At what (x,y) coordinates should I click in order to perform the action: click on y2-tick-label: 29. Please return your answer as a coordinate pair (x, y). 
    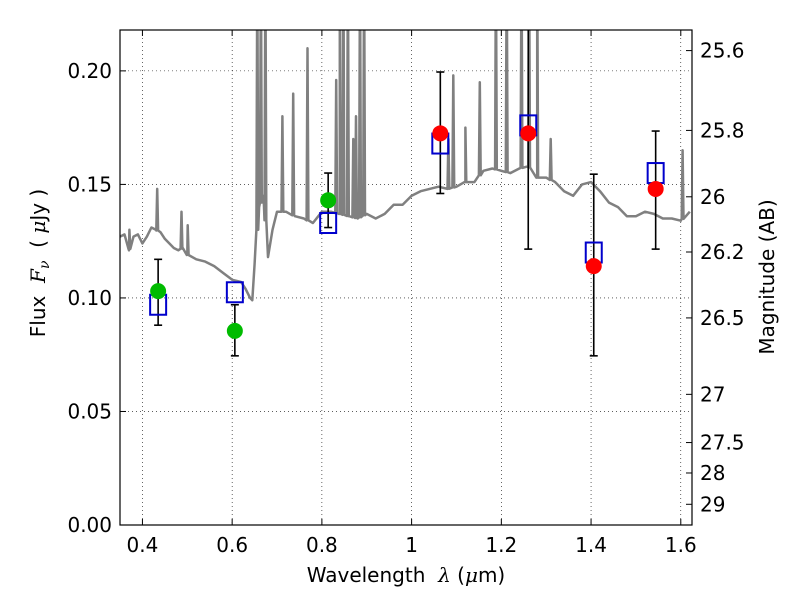
    Looking at the image, I should click on (712, 504).